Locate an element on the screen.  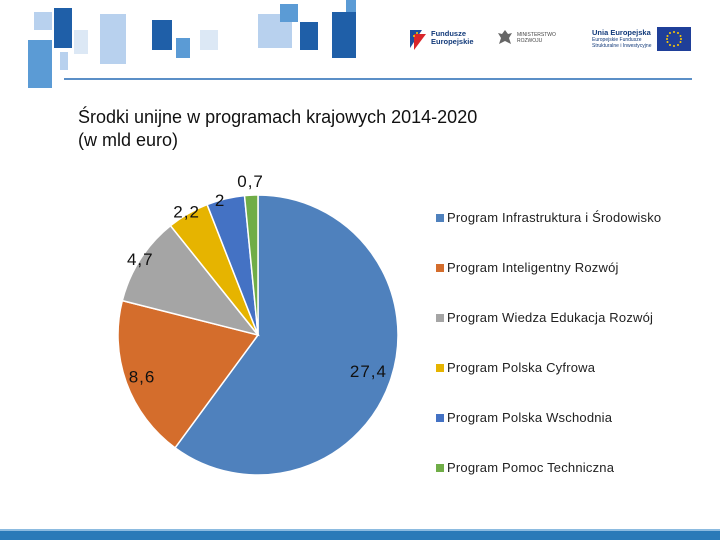
eu-flag-icon is located at coordinates (674, 39).